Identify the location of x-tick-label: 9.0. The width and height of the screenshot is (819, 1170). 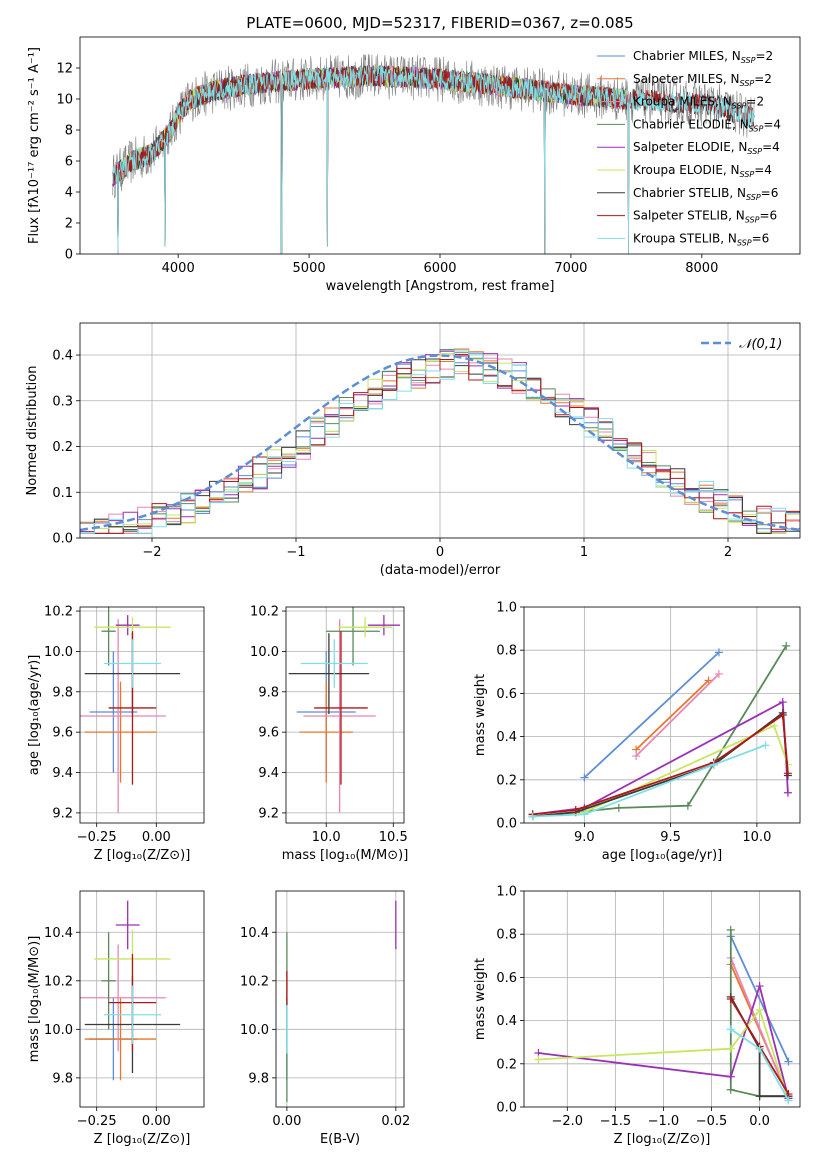
(584, 837).